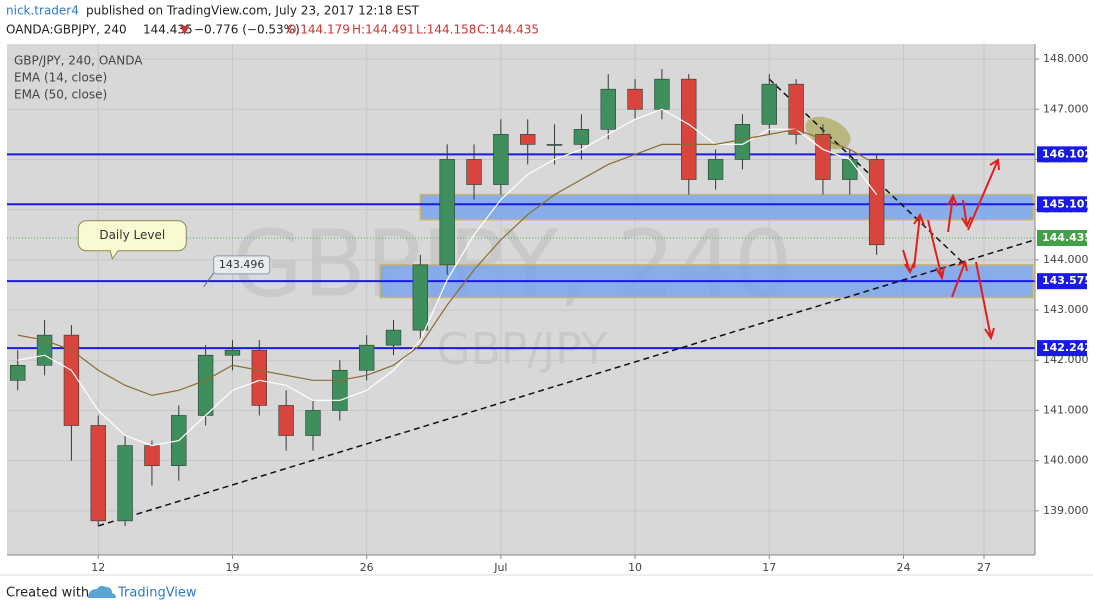 This screenshot has width=1093, height=611. What do you see at coordinates (984, 567) in the screenshot?
I see `x-tick-label: 27` at bounding box center [984, 567].